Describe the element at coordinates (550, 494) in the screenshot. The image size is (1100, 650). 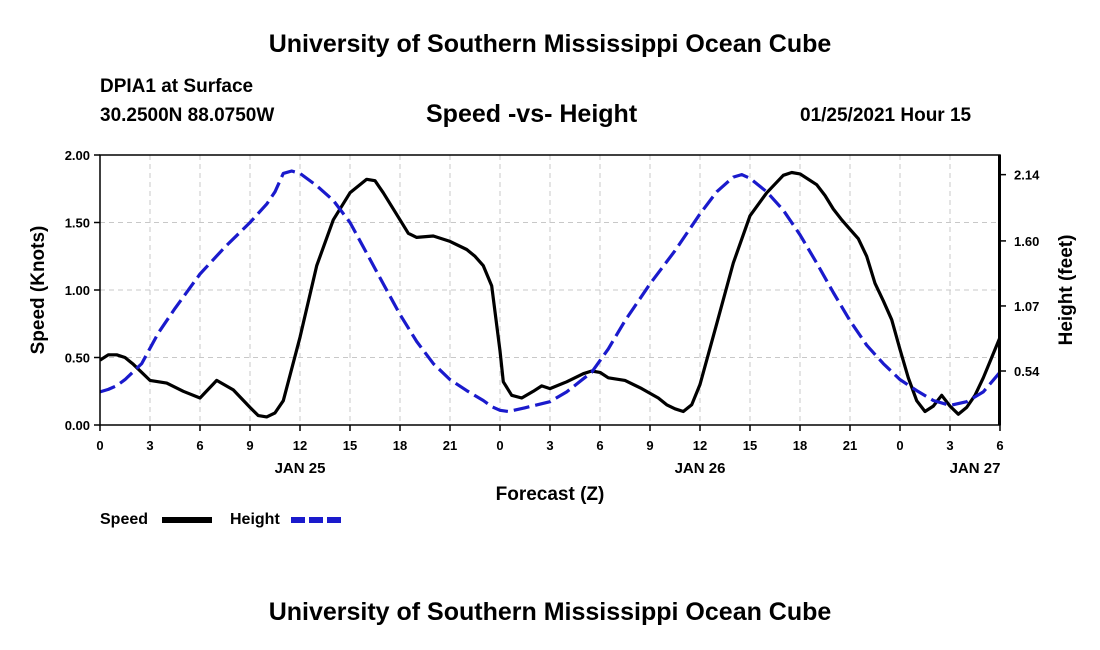
I see `x-axis-title: Forecast (Z)` at that location.